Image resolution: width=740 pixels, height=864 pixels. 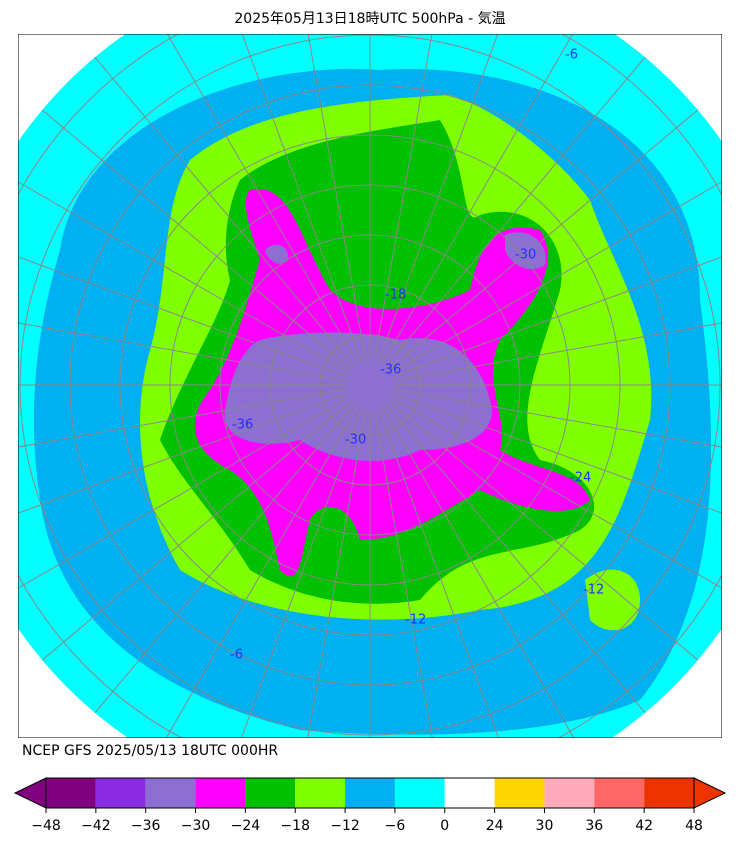 I want to click on colorbar-tick-label: −48, so click(x=46, y=826).